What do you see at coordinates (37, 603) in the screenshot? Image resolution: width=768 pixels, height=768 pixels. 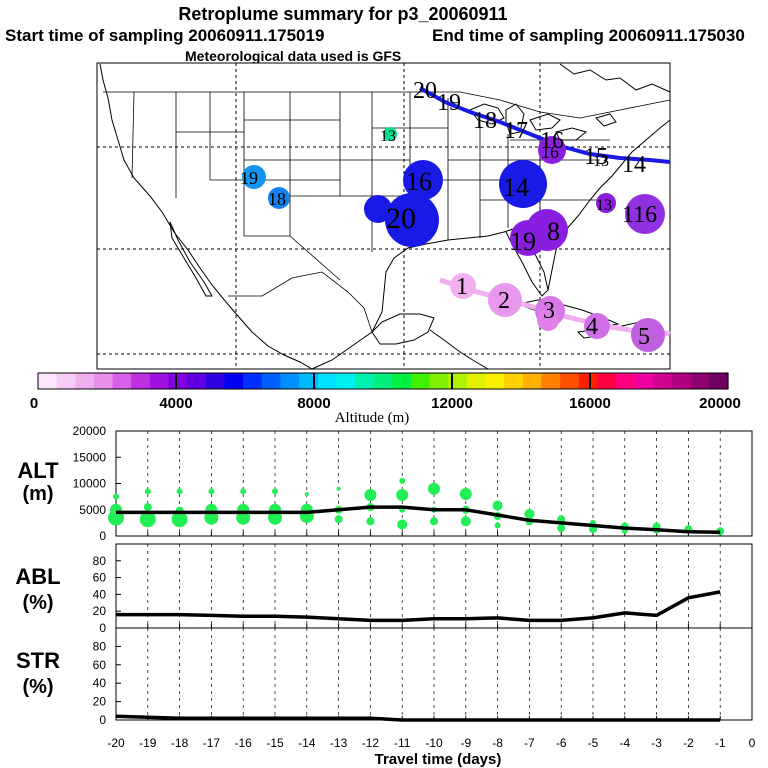 I see `abl-panel-unit: (%)` at bounding box center [37, 603].